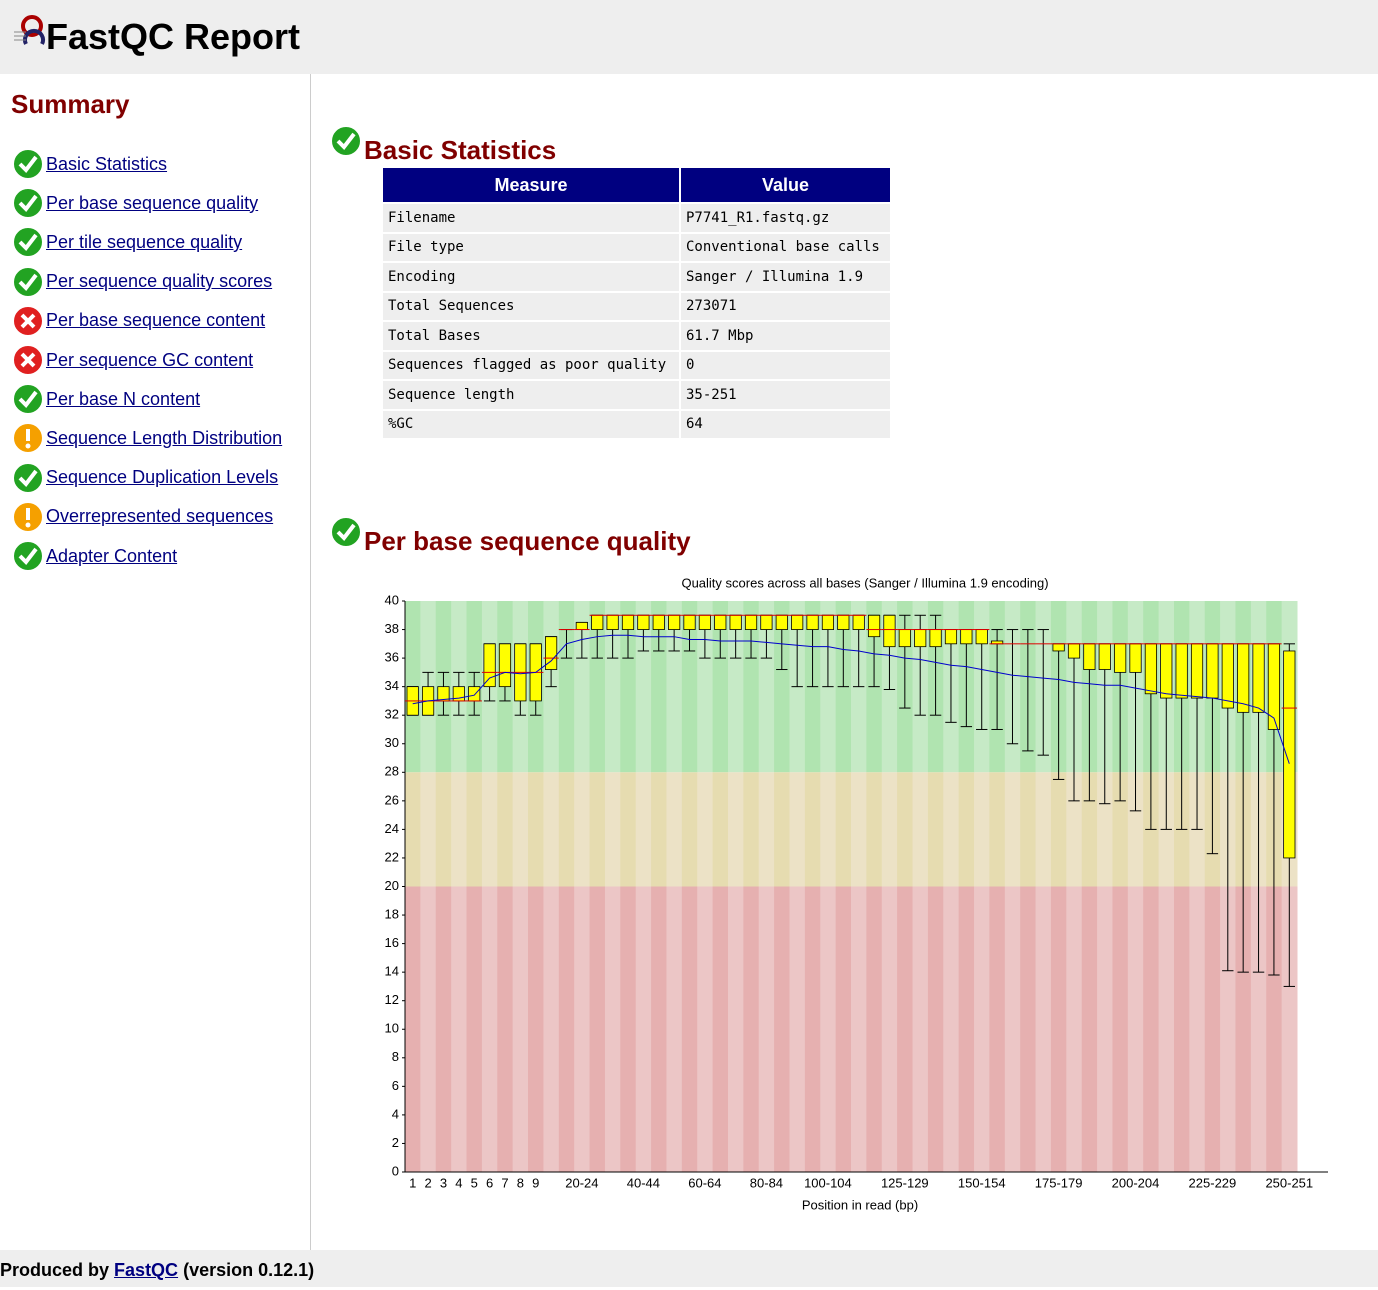 This screenshot has height=1290, width=1378. I want to click on summary-item: Per base N content, so click(106, 399).